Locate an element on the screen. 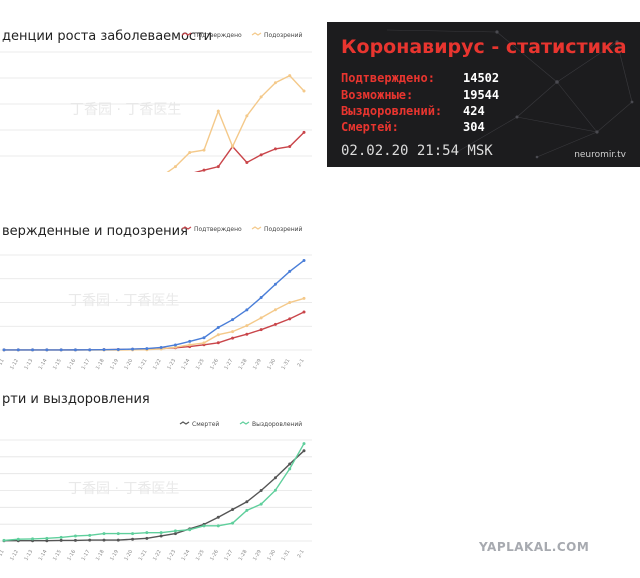  stat-label: Выздоровлений: is located at coordinates (392, 111).